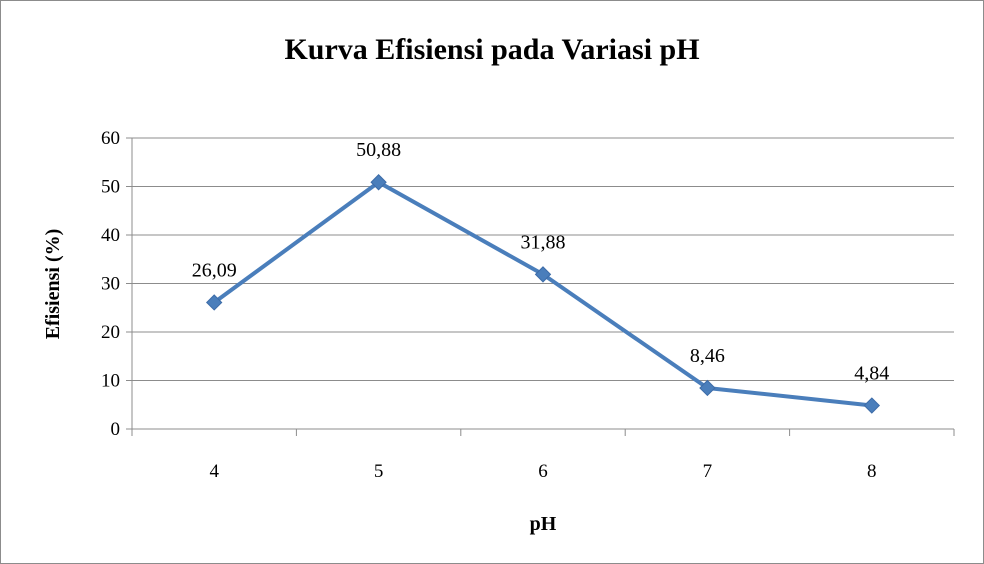 This screenshot has width=984, height=564. What do you see at coordinates (543, 471) in the screenshot?
I see `x-tick-label-6: 6` at bounding box center [543, 471].